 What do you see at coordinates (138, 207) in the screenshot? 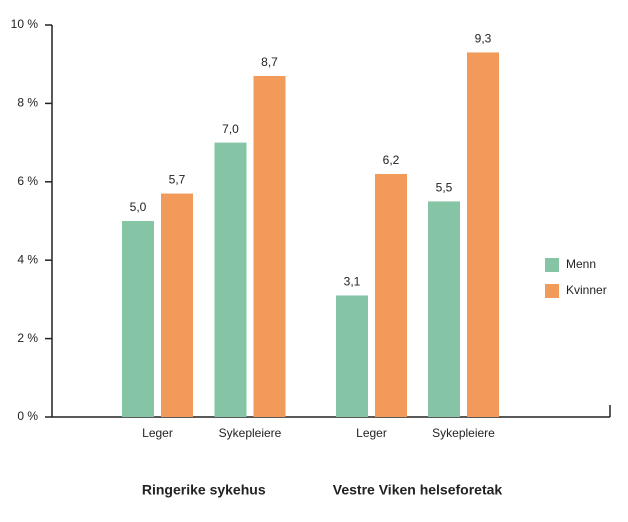
I see `value-label: 5,0` at bounding box center [138, 207].